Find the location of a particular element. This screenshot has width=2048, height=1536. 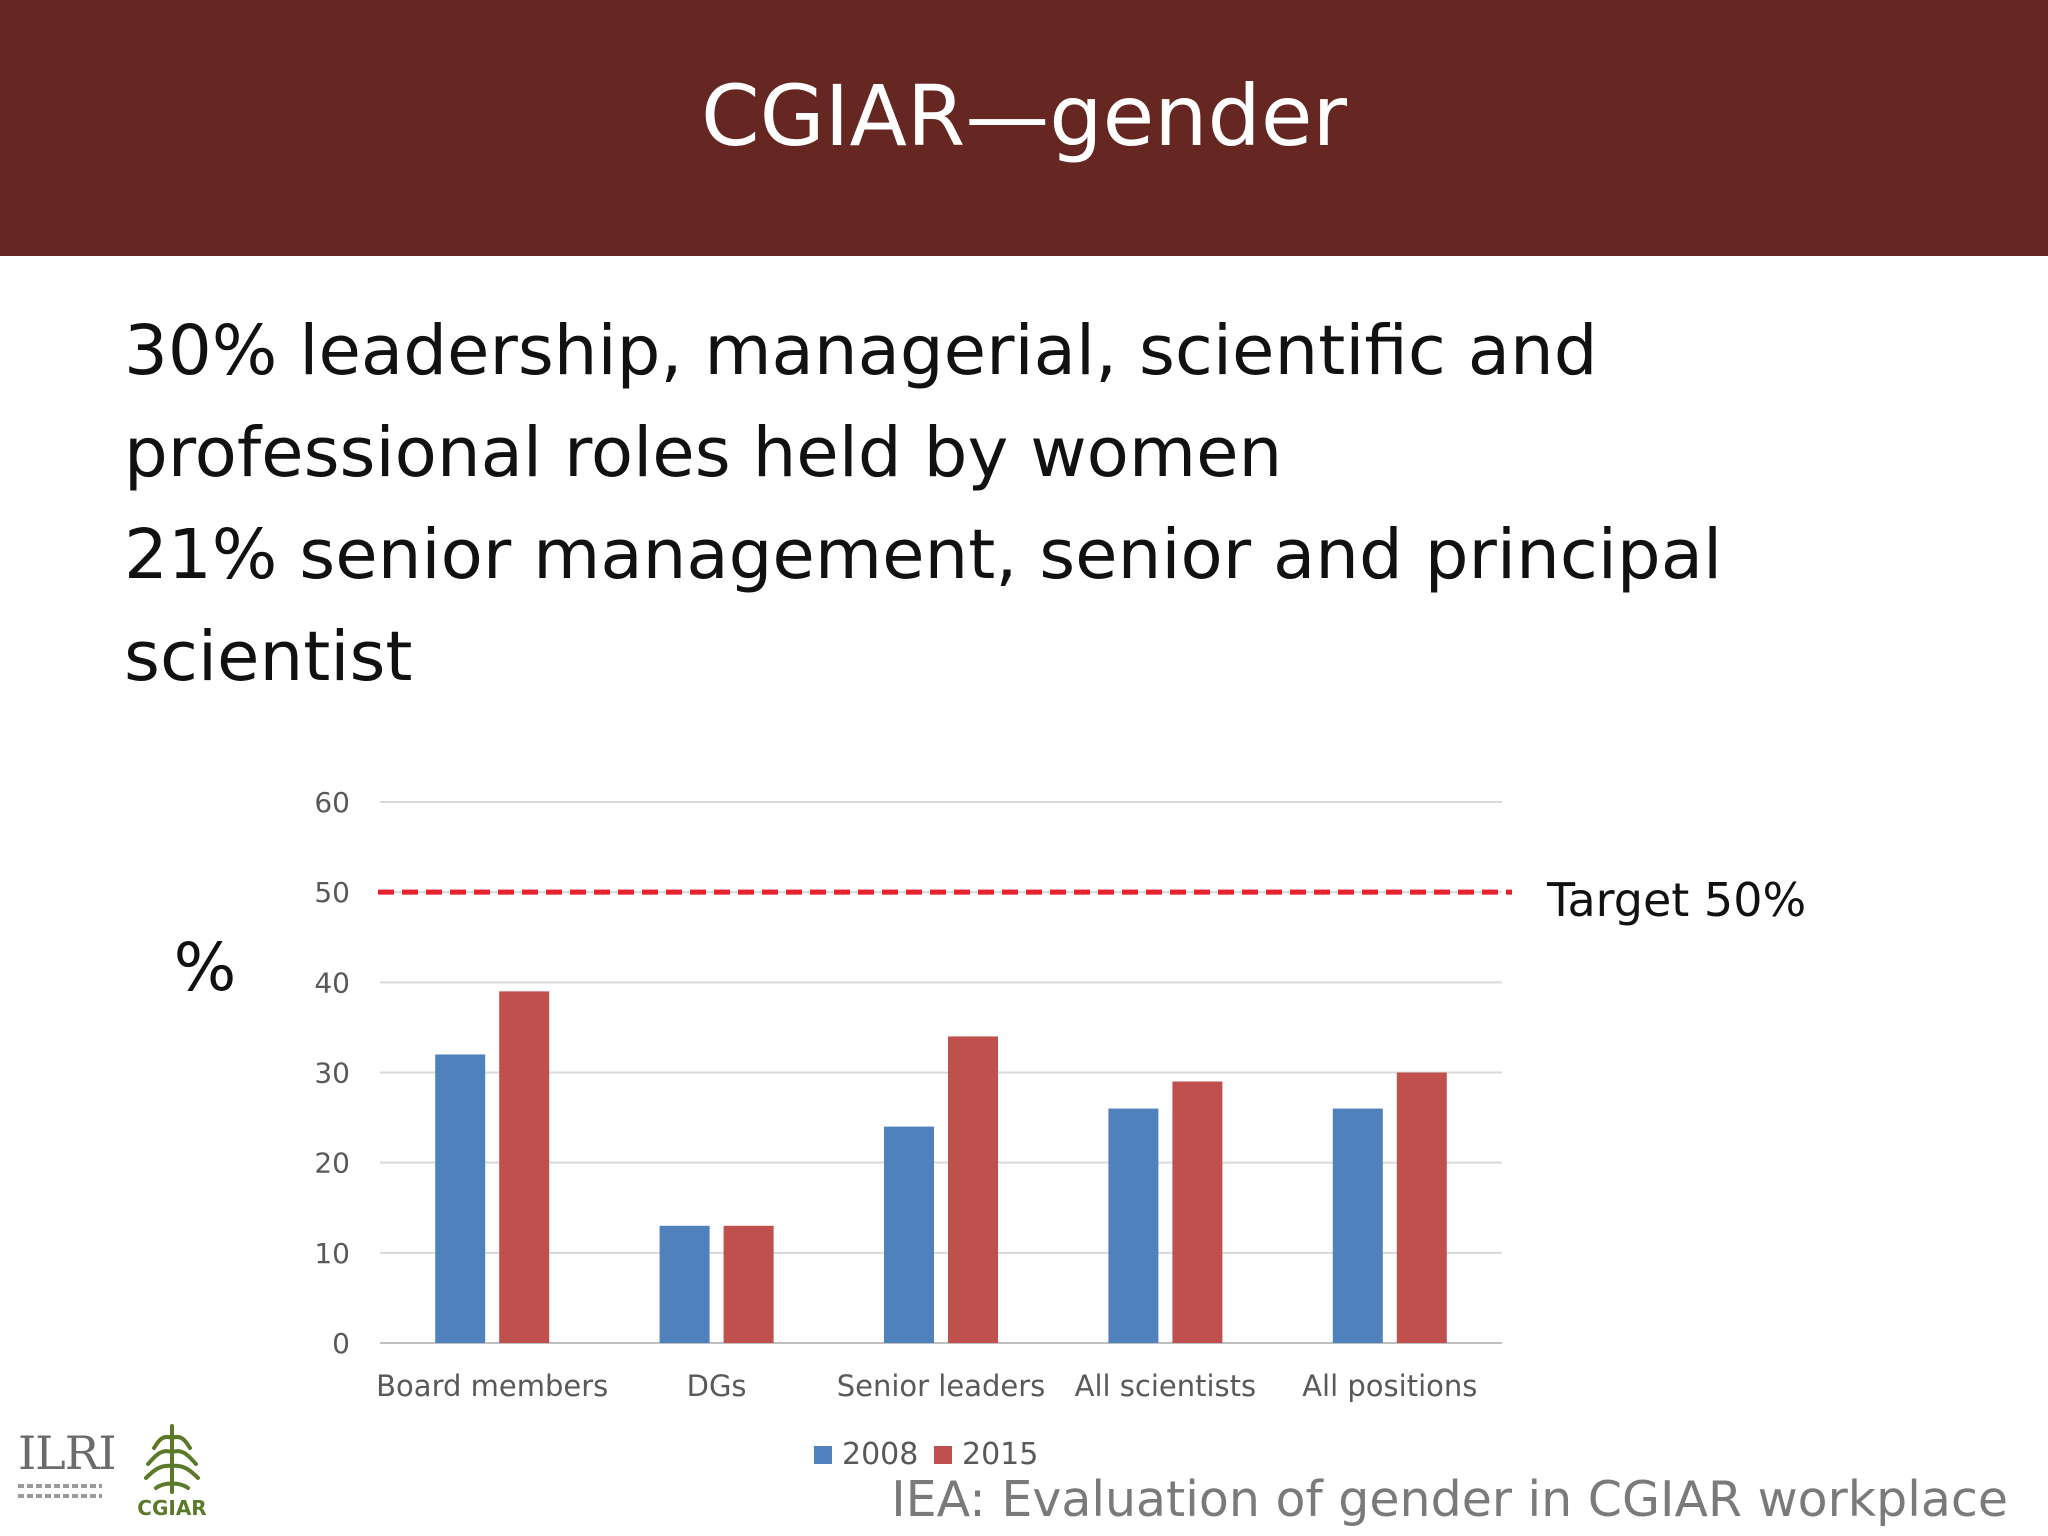

cgiar-wordmark: CGIAR is located at coordinates (172, 1508).